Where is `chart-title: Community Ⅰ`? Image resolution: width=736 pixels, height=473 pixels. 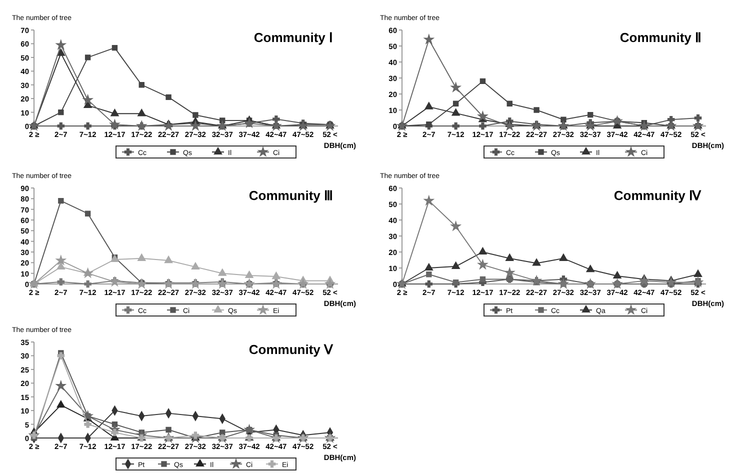
chart-title: Community Ⅰ is located at coordinates (293, 37).